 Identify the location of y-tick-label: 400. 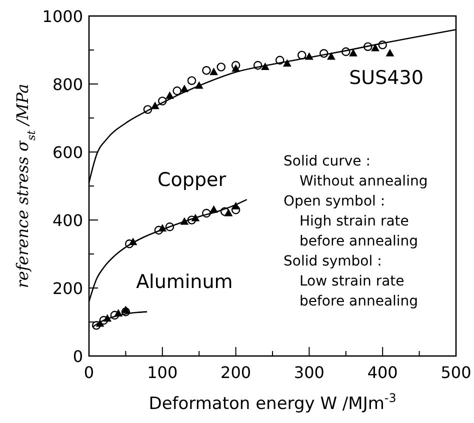
(67, 220).